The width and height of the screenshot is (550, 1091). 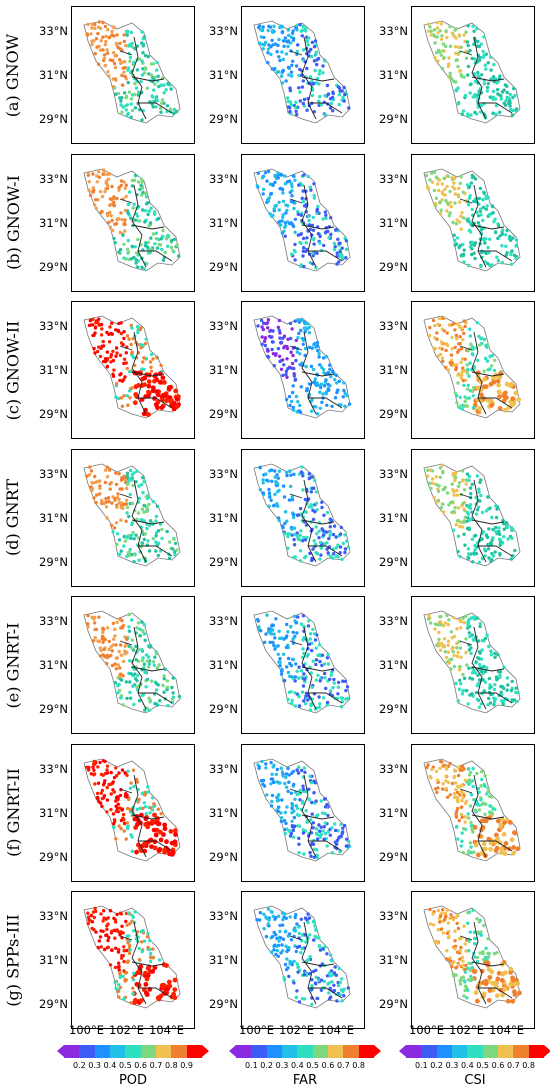 I want to click on colorbar-swatch, so click(x=274, y=1051).